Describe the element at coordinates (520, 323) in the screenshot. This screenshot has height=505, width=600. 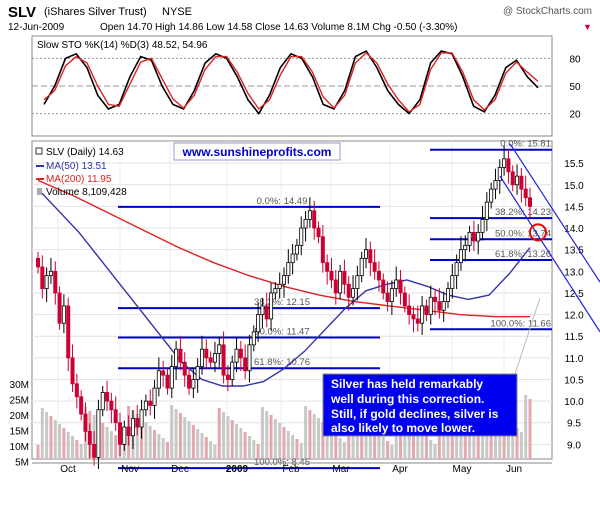
I see `fib-right-label: 100.0%: 11.66` at that location.